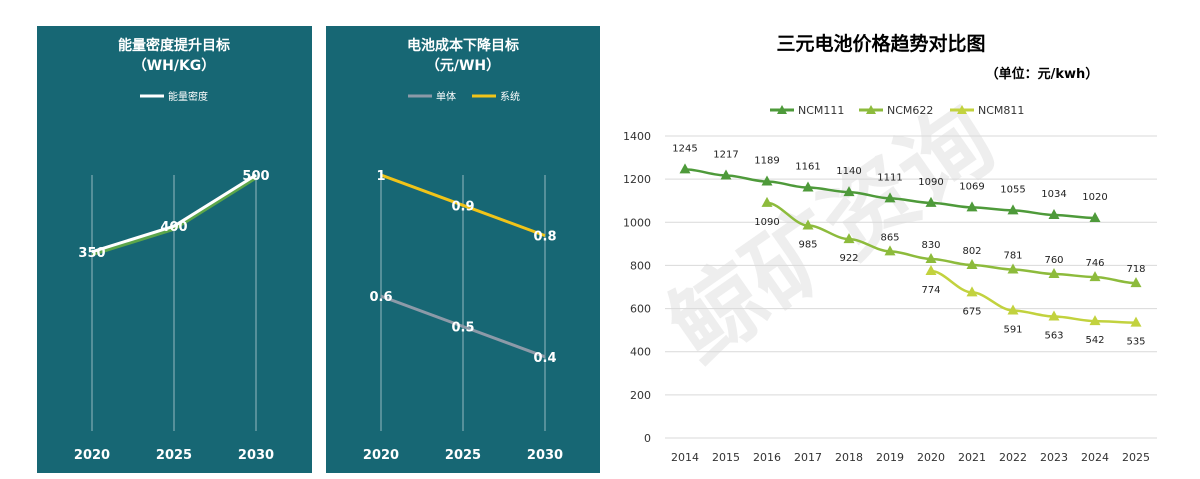  Describe the element at coordinates (889, 237) in the screenshot. I see `data-label: 865` at that location.